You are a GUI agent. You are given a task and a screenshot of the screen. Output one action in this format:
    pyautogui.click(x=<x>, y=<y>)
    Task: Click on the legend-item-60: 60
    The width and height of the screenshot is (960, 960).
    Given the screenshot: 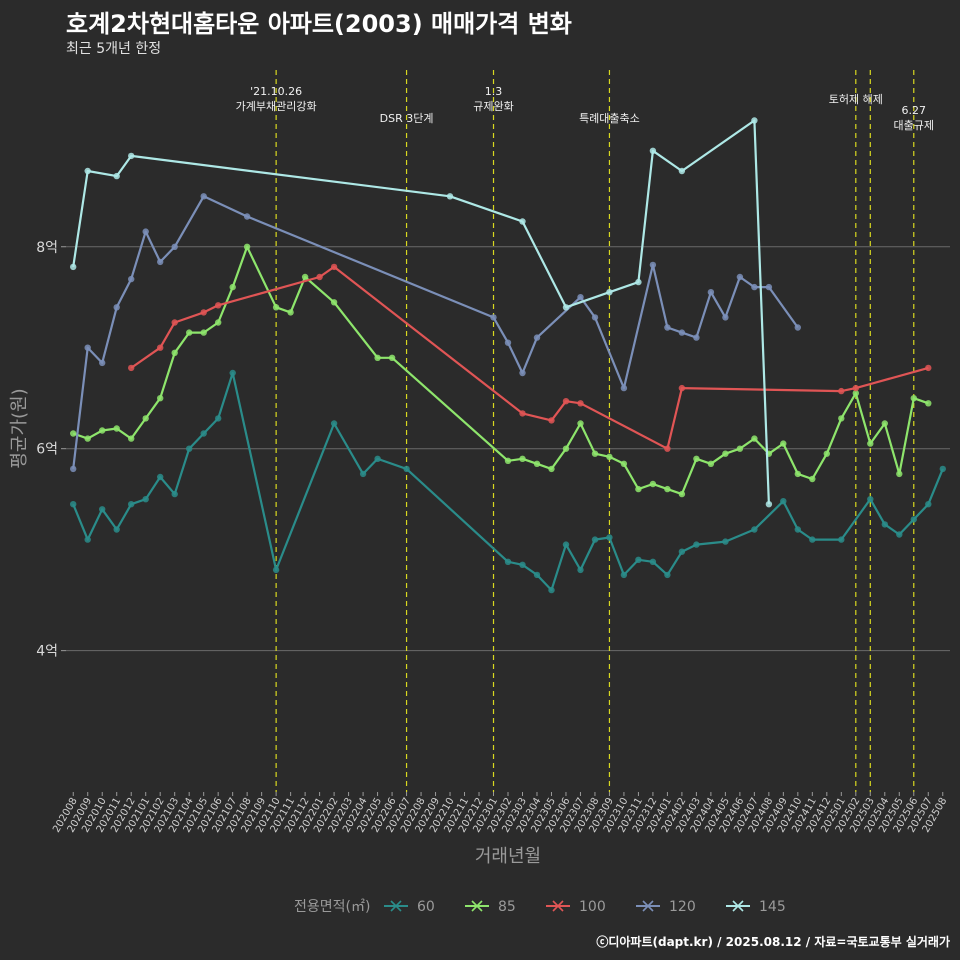 What is the action you would take?
    pyautogui.click(x=409, y=907)
    